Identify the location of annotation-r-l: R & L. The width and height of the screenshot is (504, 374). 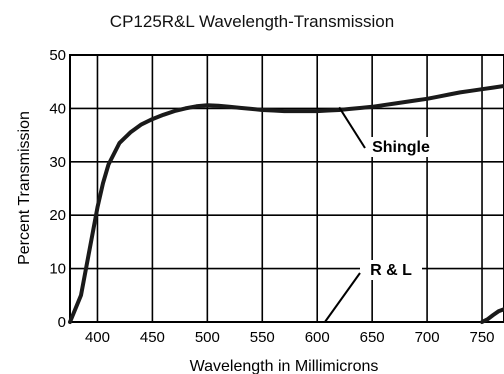
(391, 270).